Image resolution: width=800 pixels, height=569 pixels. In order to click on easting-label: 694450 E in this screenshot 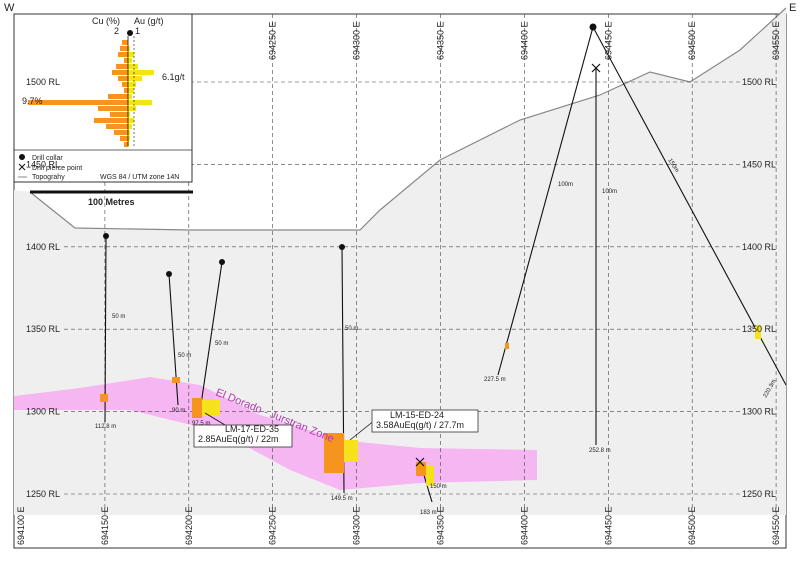, I will do `click(608, 525)`.